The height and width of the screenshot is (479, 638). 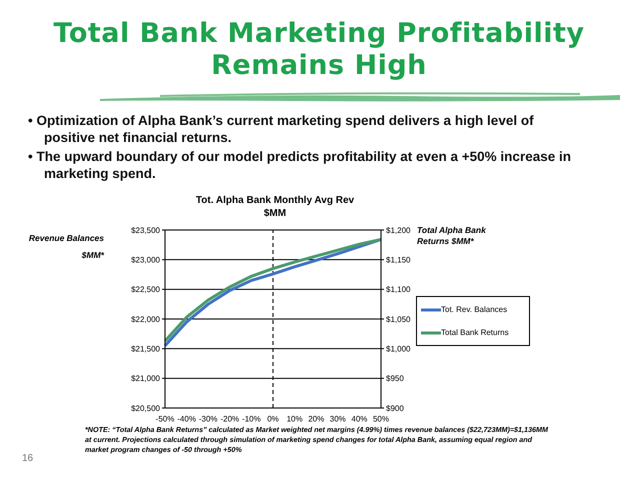 What do you see at coordinates (146, 349) in the screenshot?
I see `y-tick-label: $21,500` at bounding box center [146, 349].